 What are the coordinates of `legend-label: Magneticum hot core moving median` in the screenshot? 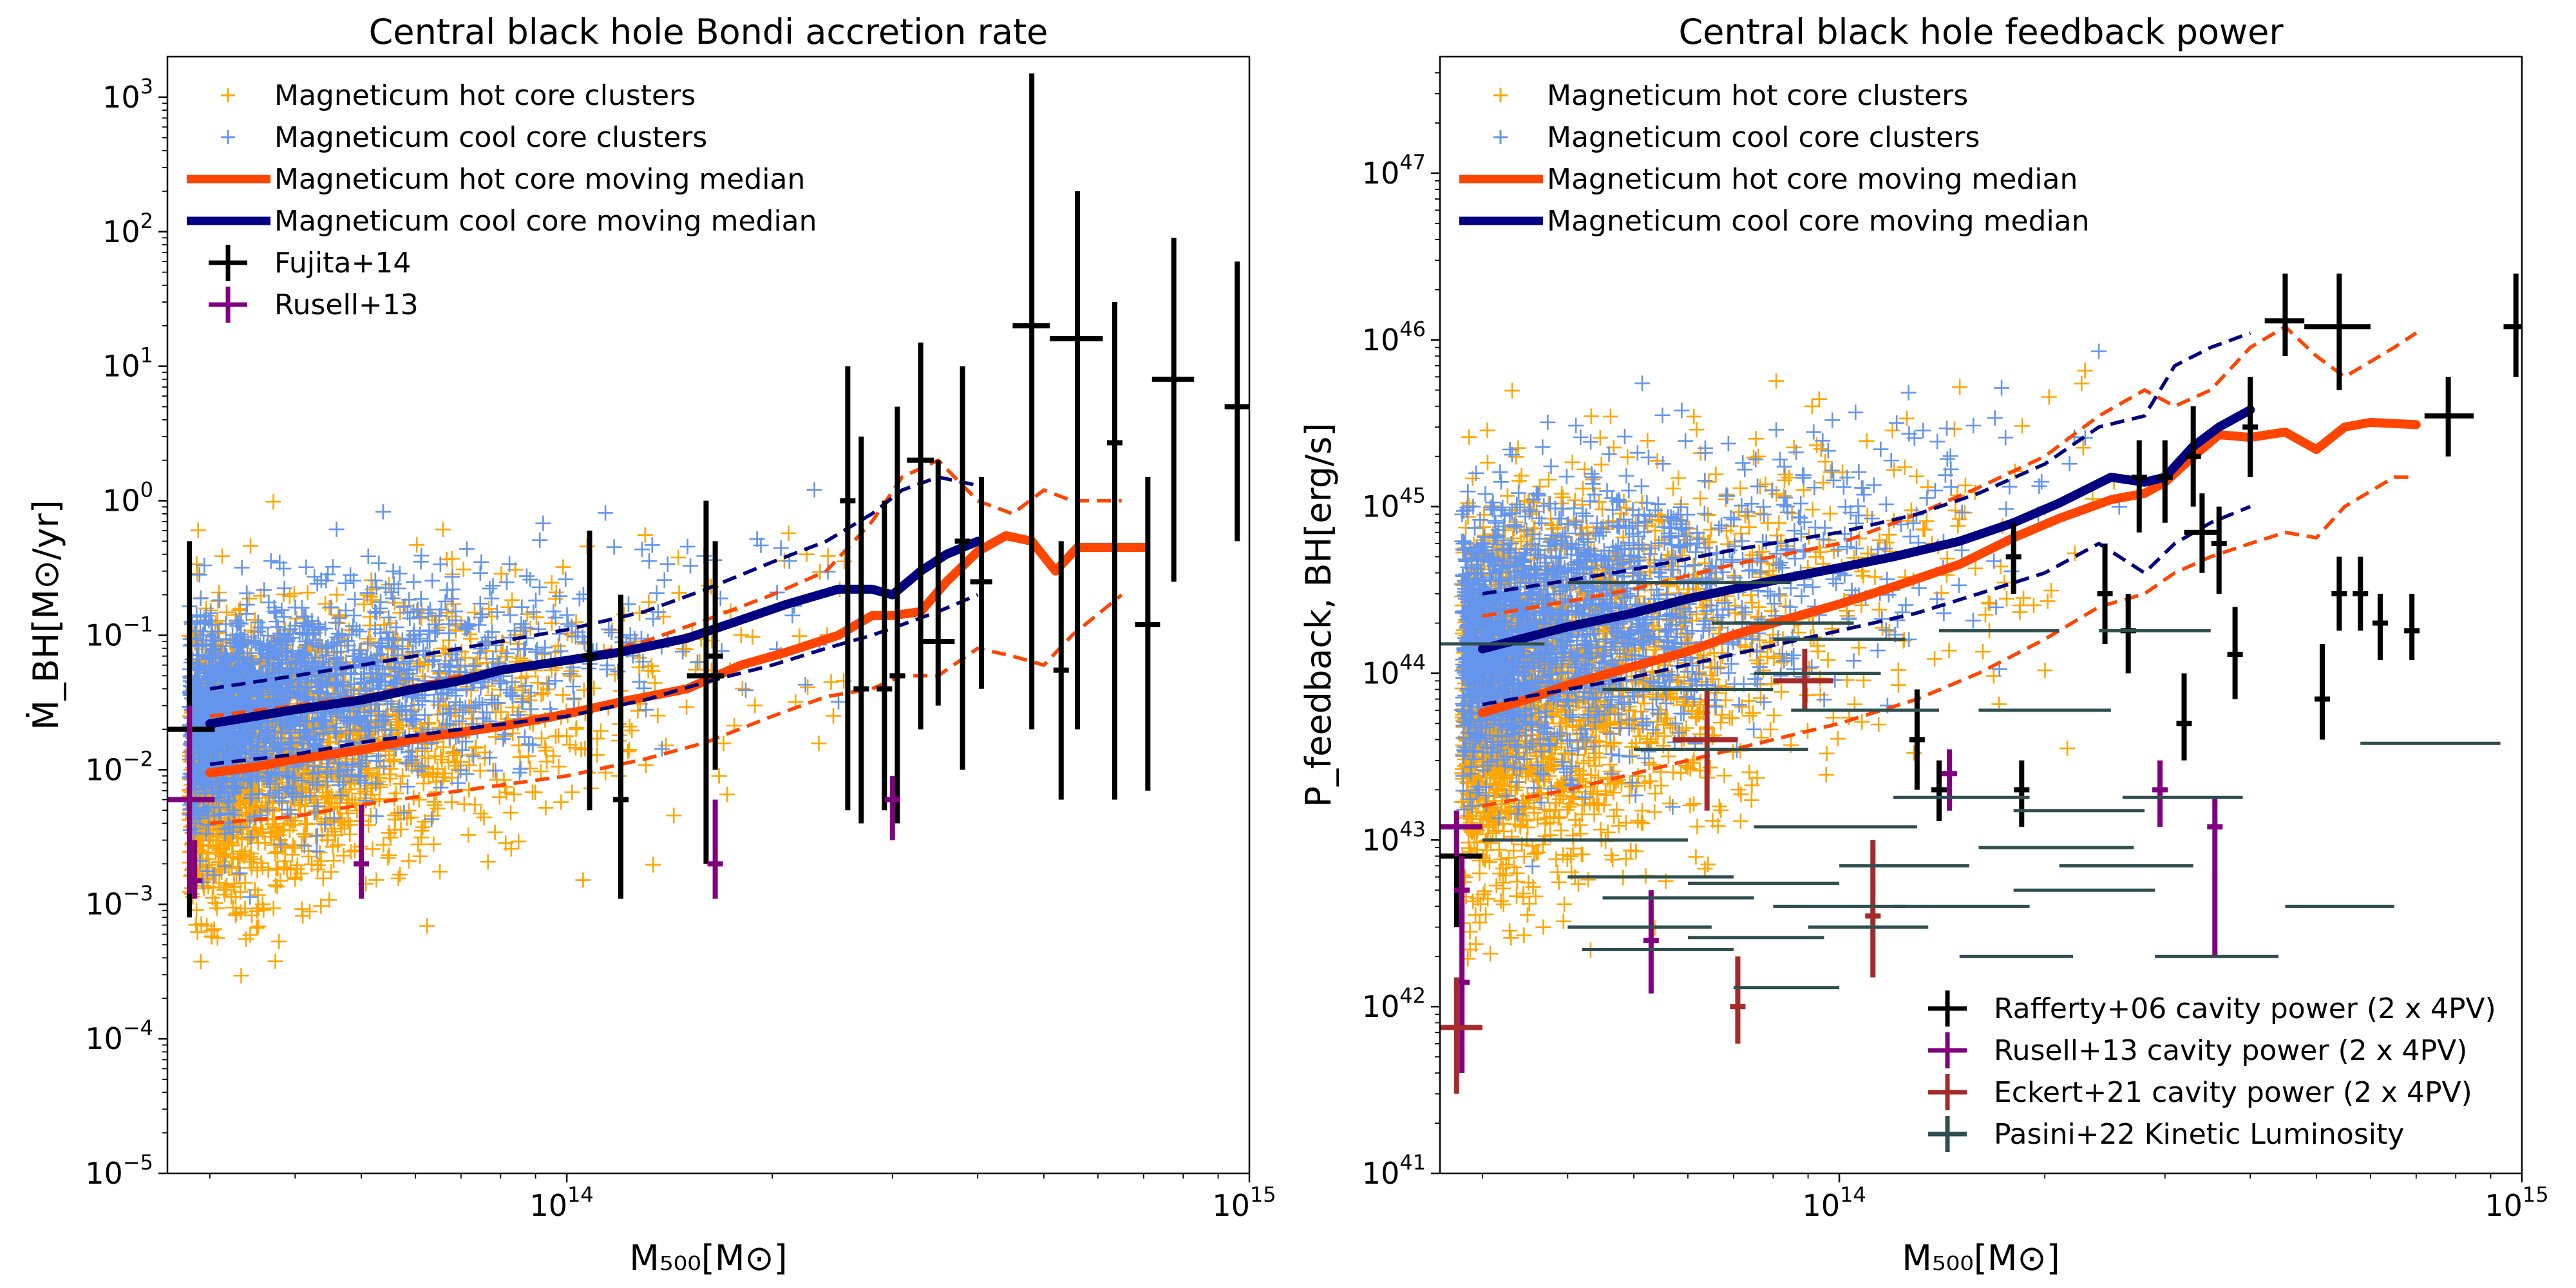 It's located at (539, 179).